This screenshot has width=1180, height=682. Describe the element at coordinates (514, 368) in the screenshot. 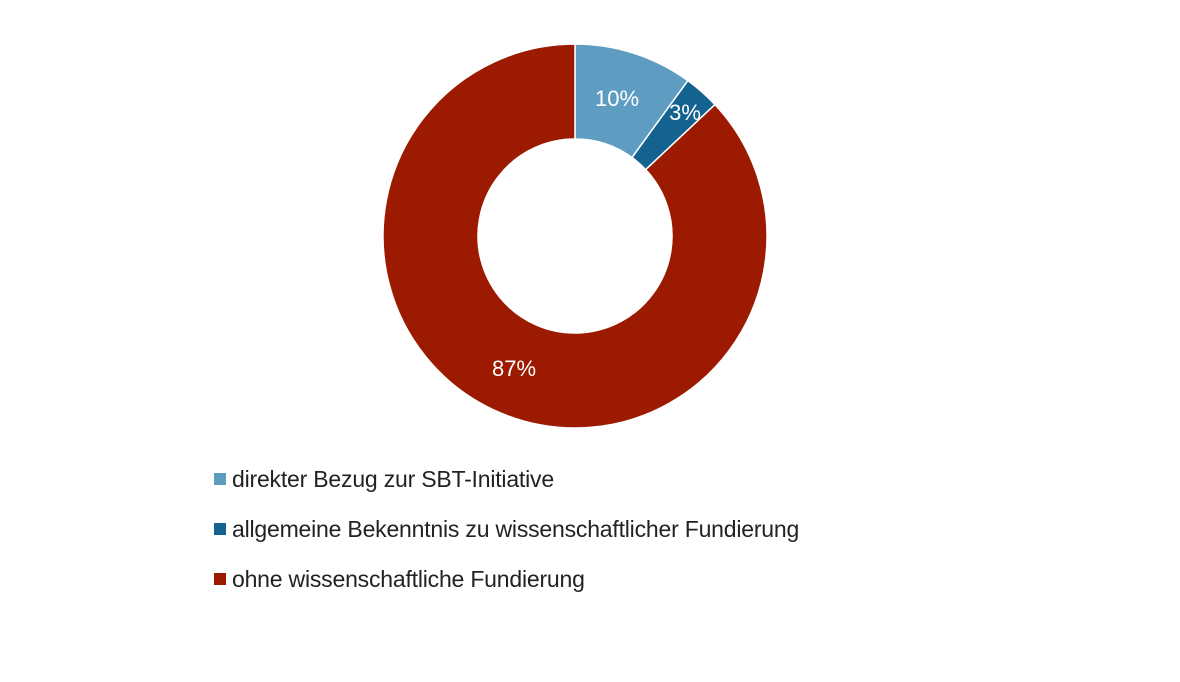

I see `slice-data-label: 87%` at that location.